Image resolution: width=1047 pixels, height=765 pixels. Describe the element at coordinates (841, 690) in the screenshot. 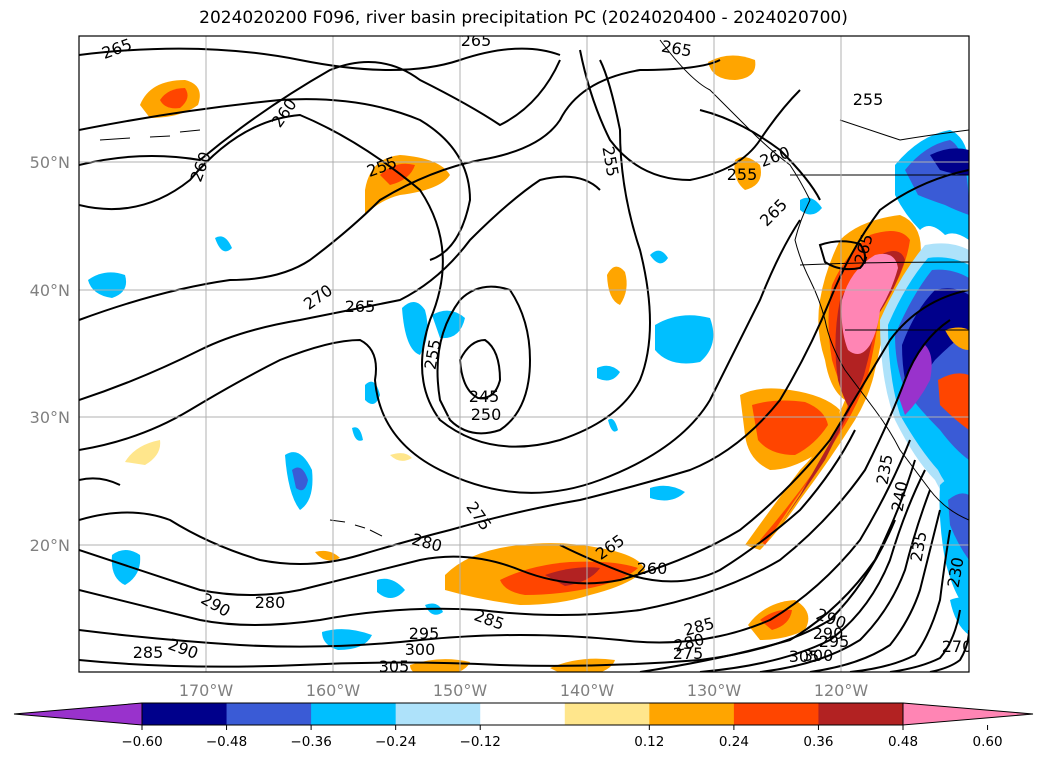

I see `lon-tick-label: 120°W` at that location.